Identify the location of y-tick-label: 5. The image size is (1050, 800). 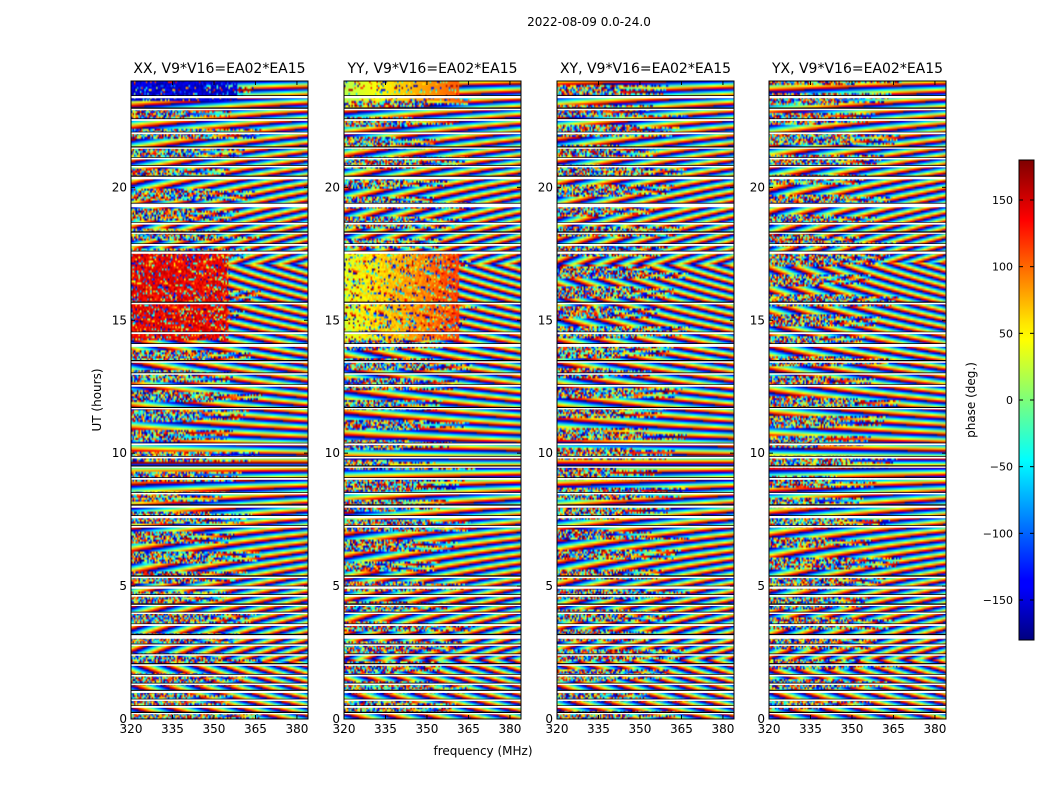
(336, 586).